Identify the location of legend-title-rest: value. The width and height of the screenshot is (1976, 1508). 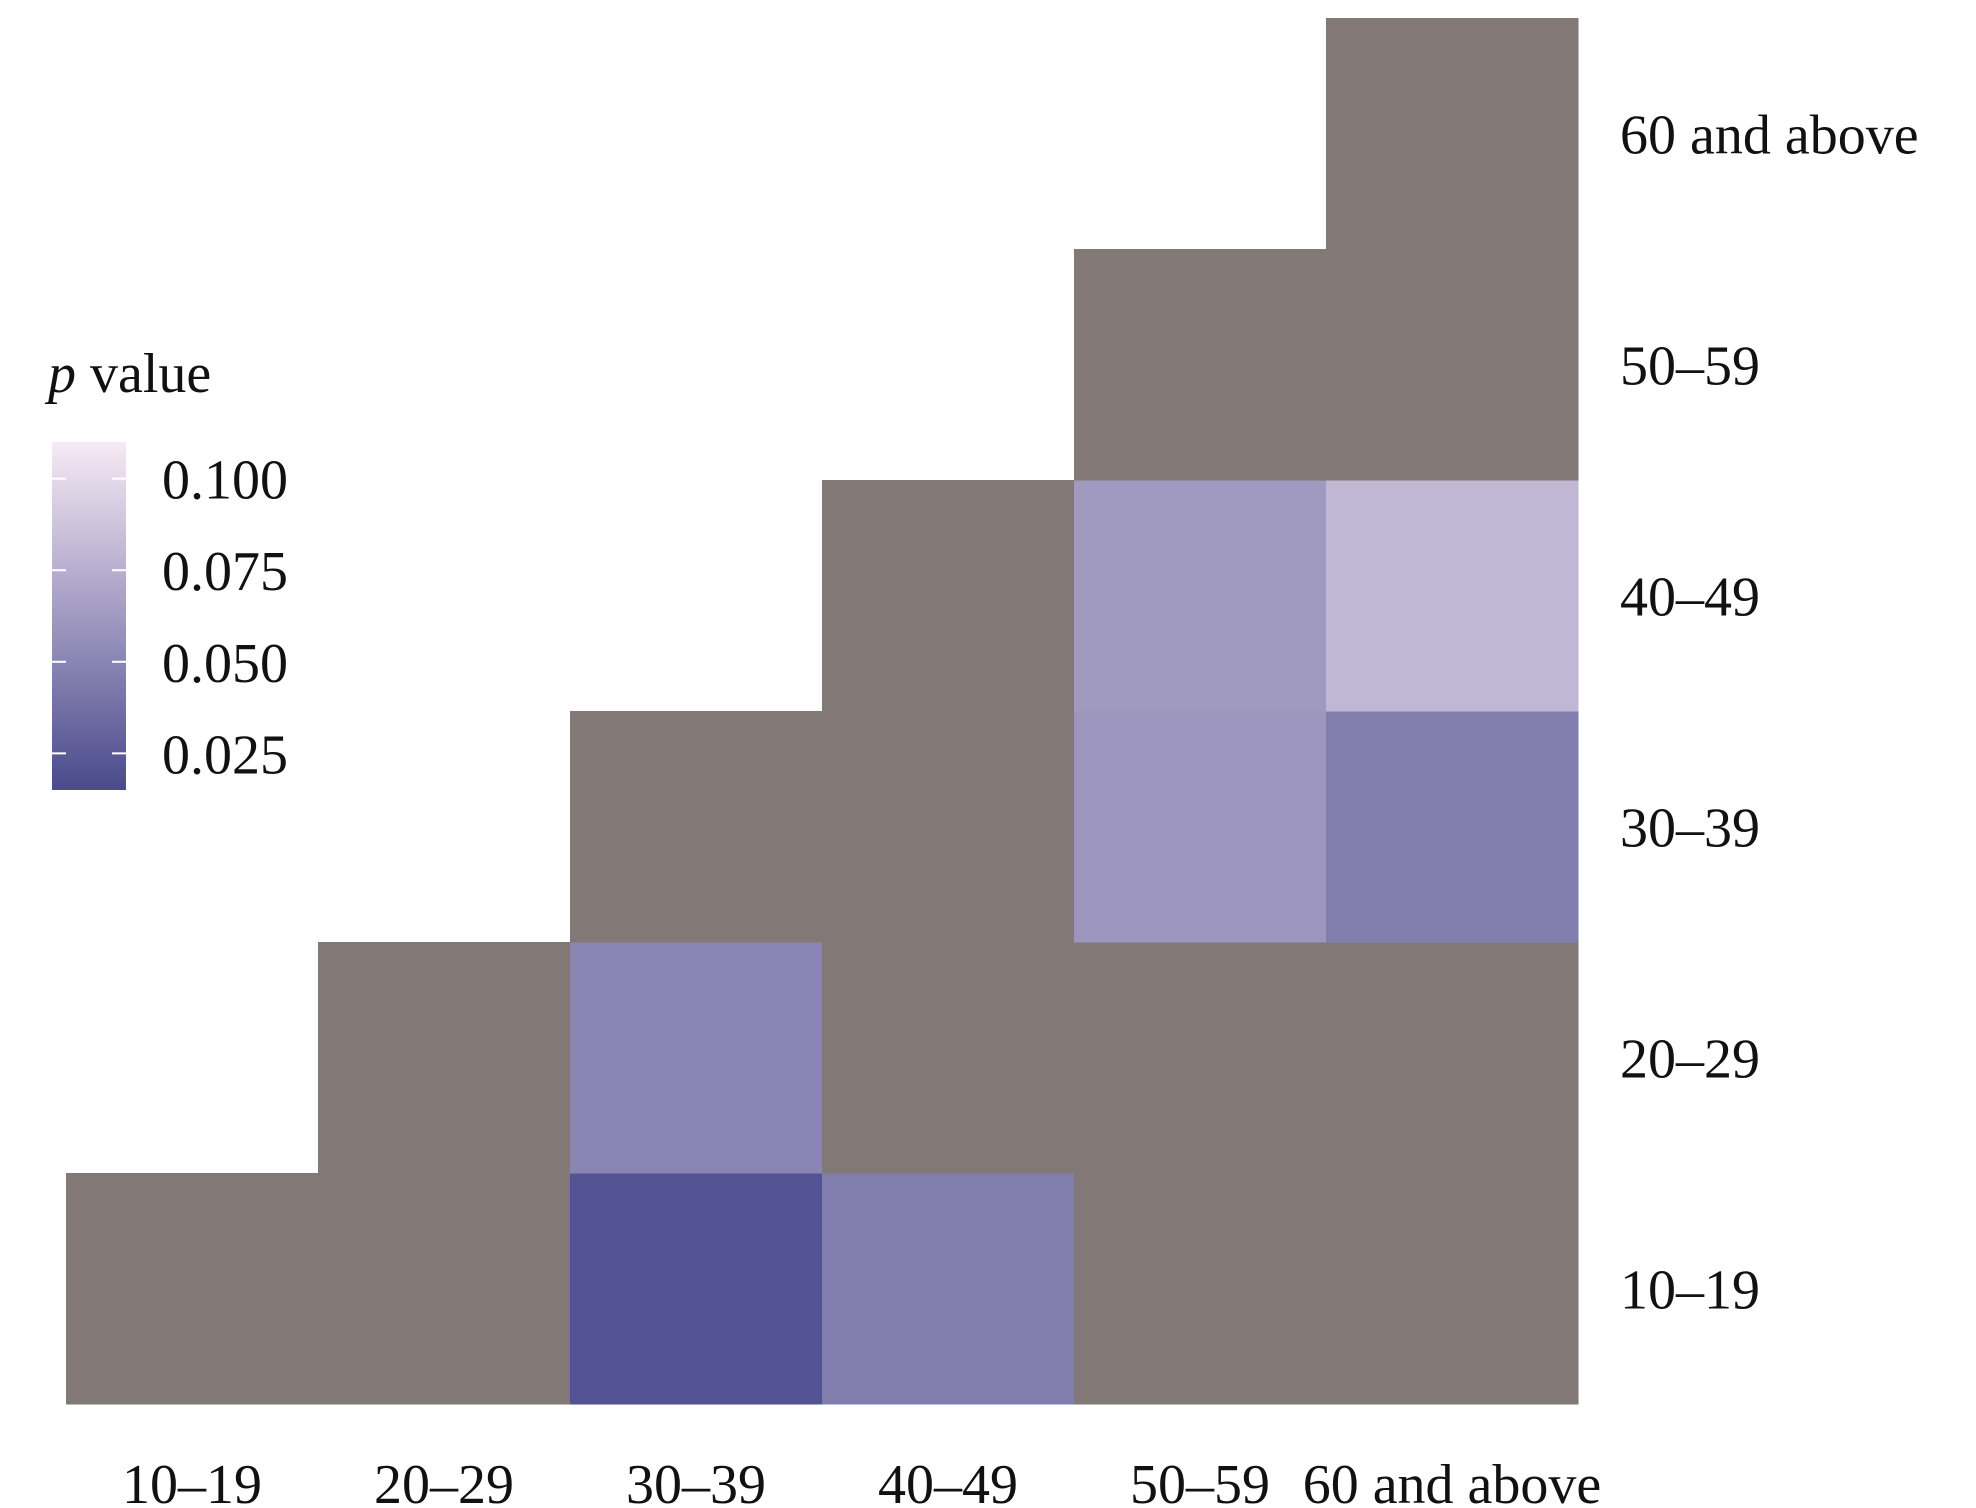
(143, 374).